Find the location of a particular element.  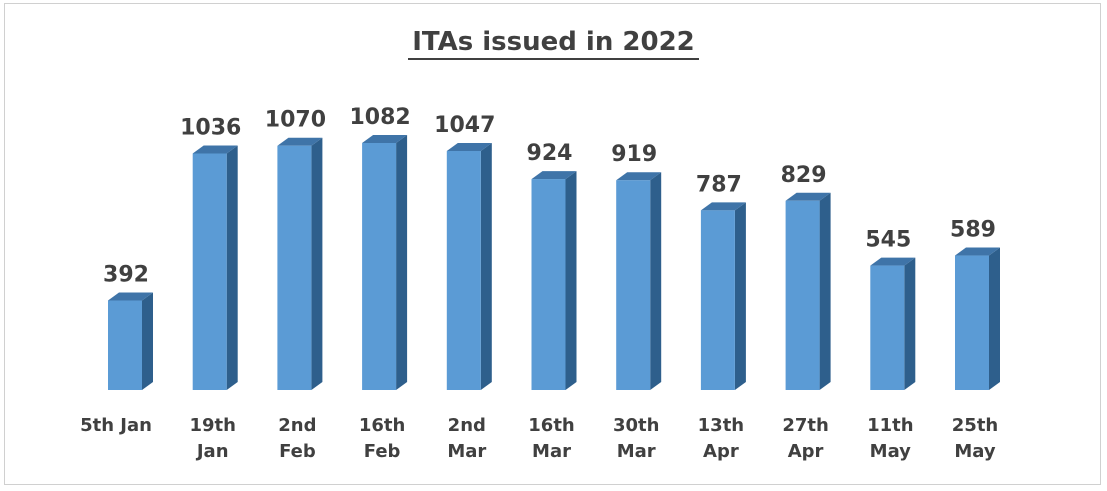

bar-group: 919 30th Mar is located at coordinates (636, 302).